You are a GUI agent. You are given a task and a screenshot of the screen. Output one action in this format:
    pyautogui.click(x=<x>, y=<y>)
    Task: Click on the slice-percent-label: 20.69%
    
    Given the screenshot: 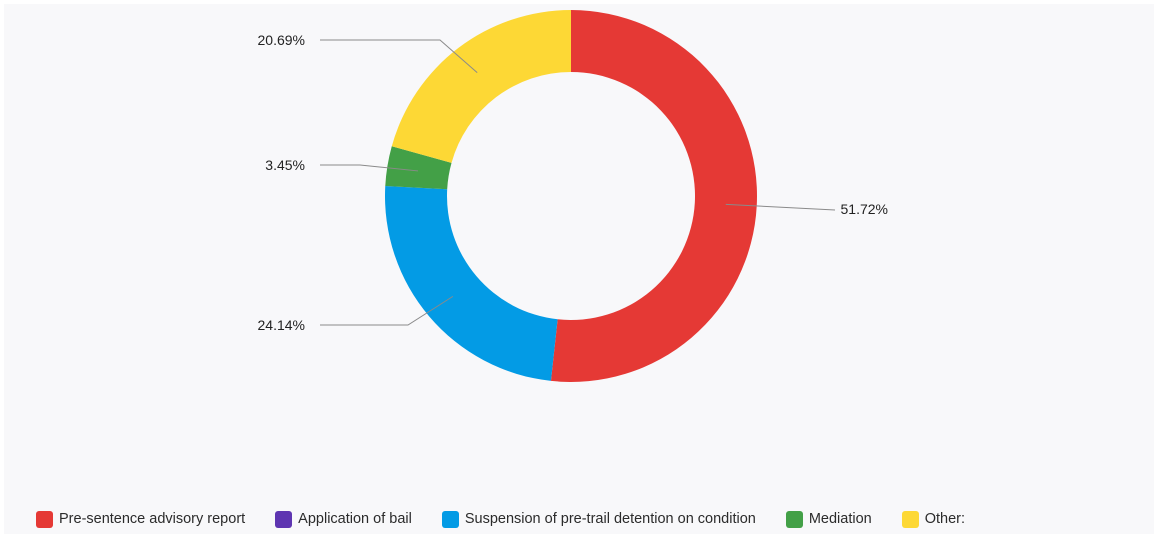 What is the action you would take?
    pyautogui.click(x=281, y=40)
    